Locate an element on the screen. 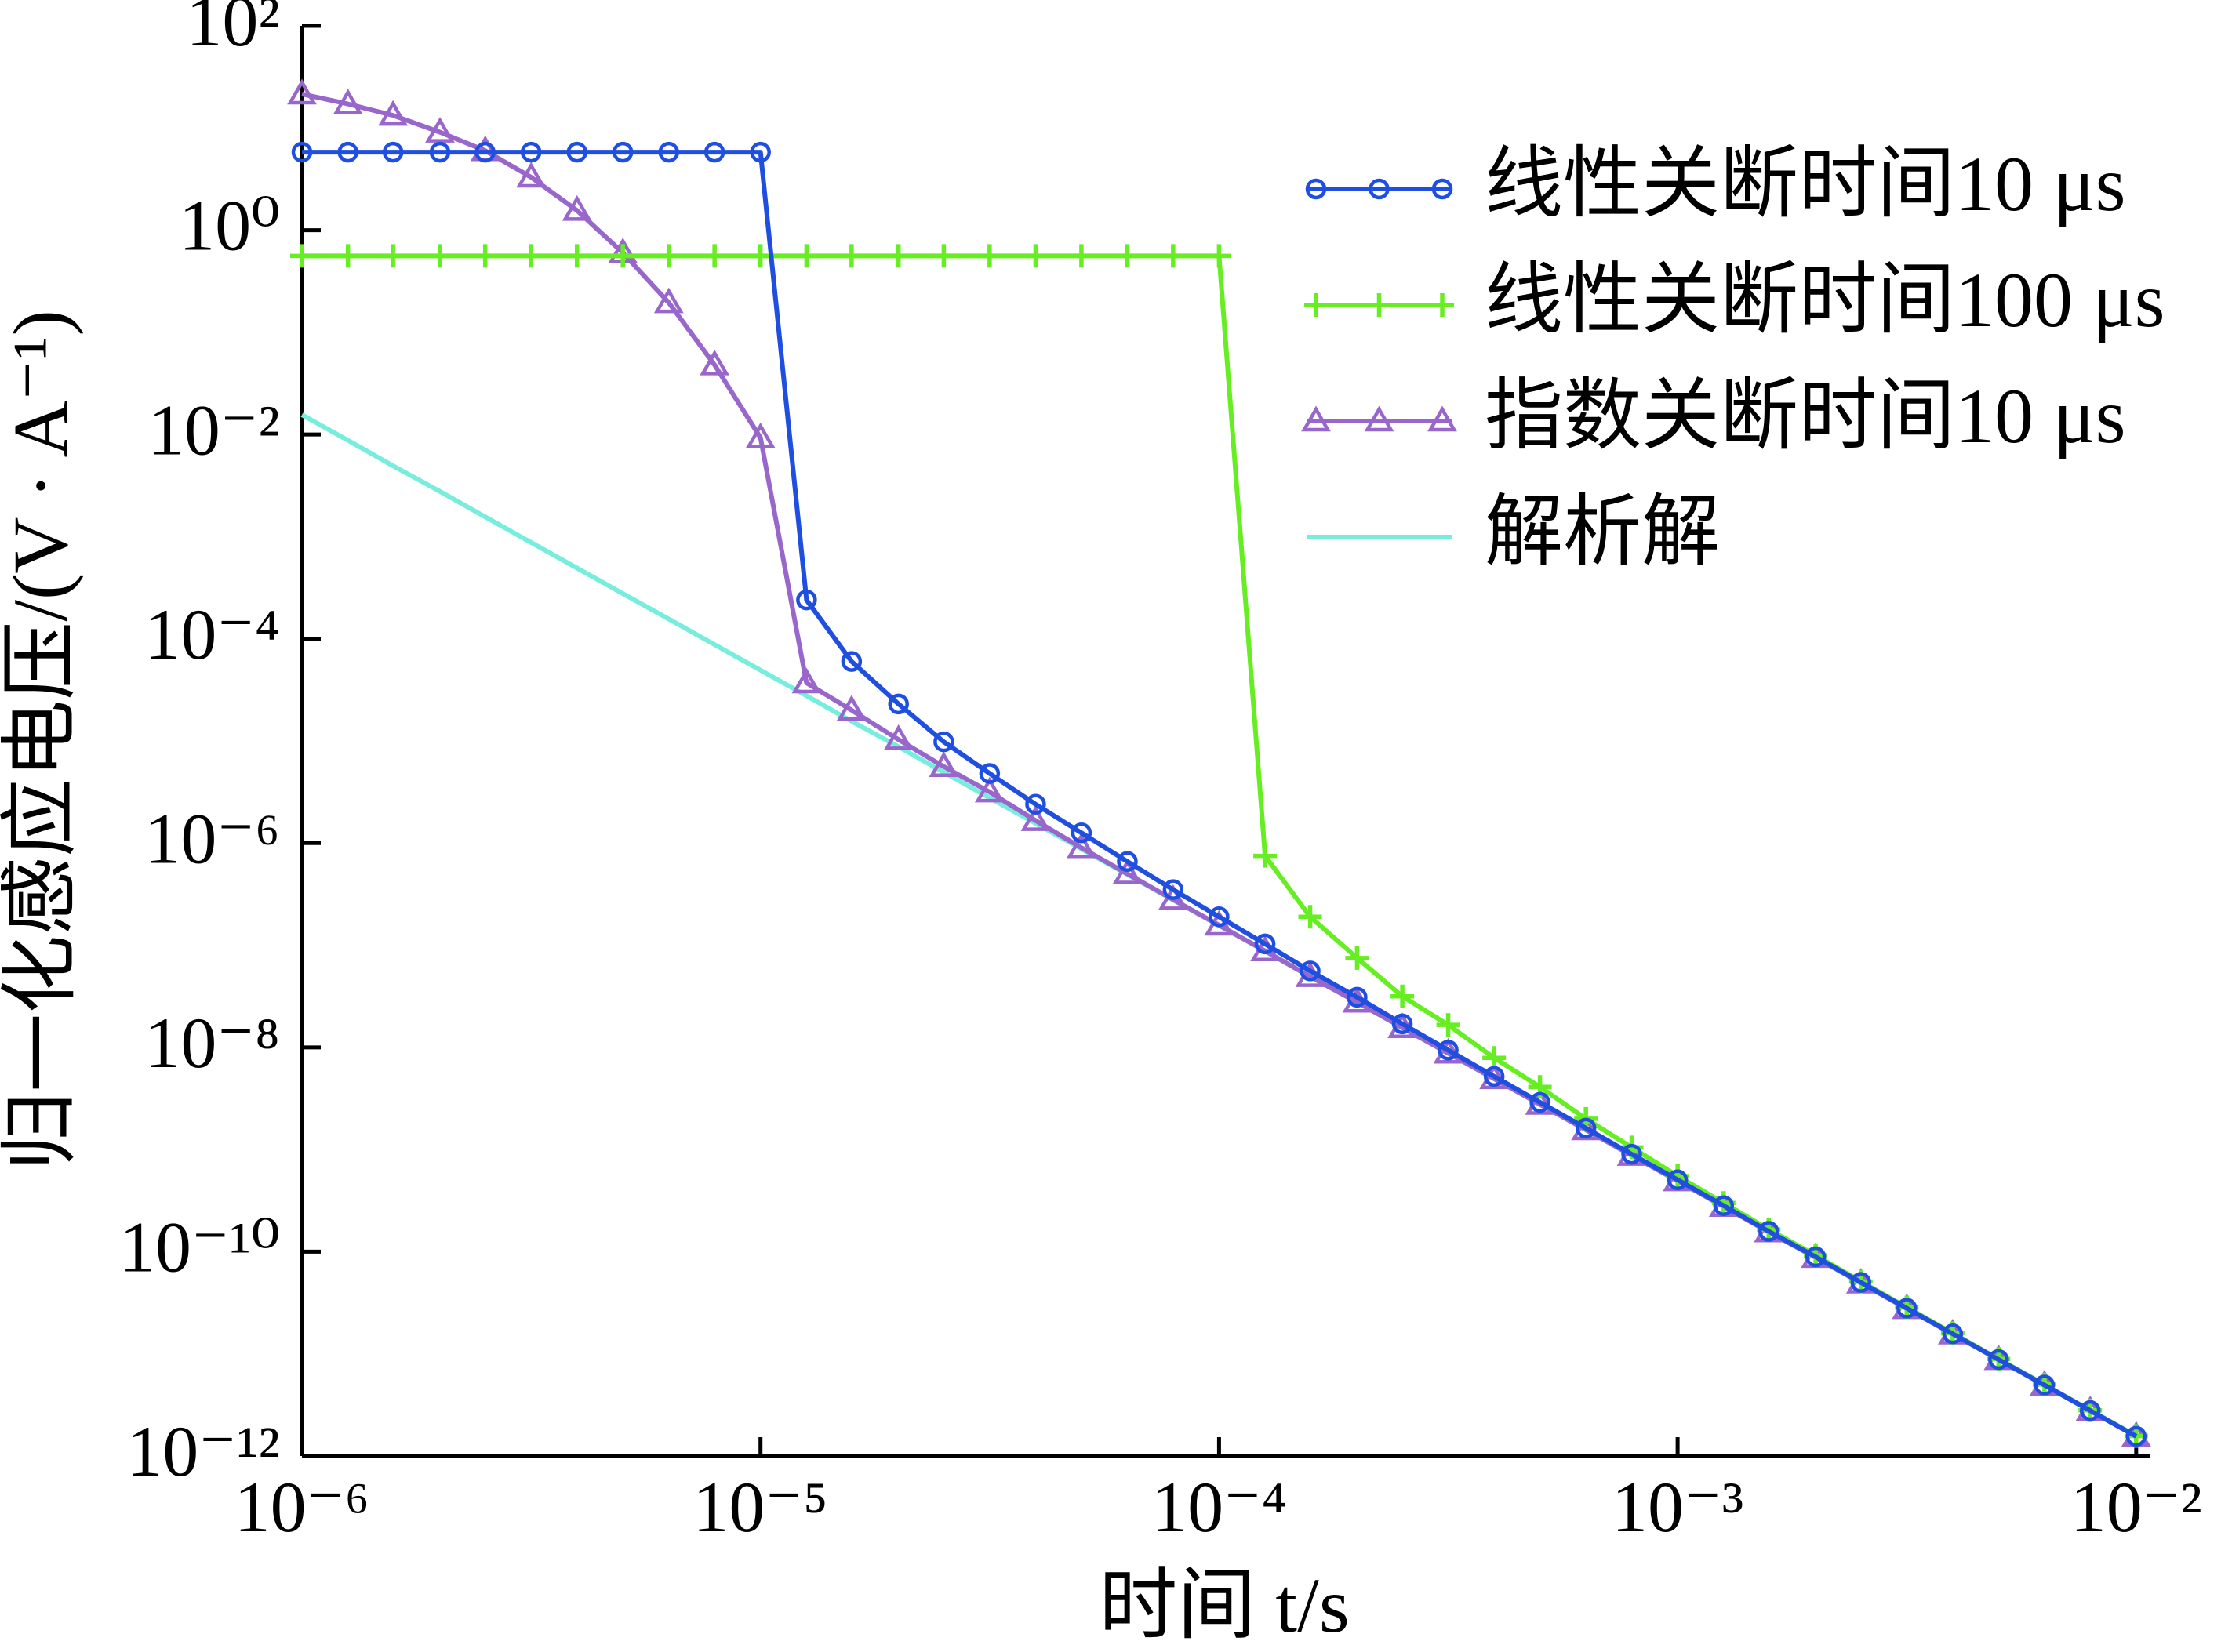  x-tick-label: 10⁻³ is located at coordinates (1677, 1507).